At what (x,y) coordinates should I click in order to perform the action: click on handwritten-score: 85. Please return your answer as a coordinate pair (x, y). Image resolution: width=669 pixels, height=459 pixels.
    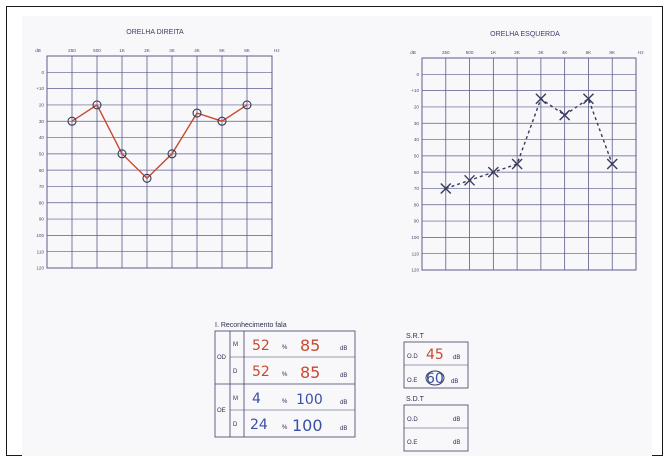
    Looking at the image, I should click on (310, 345).